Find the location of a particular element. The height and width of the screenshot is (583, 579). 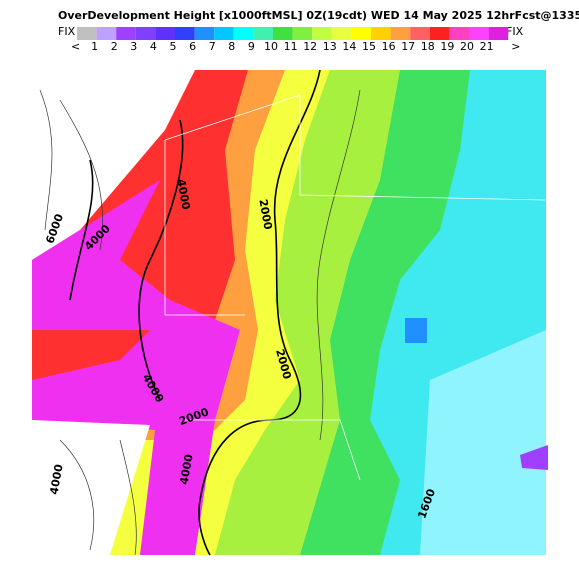

colorbar-label: 2 is located at coordinates (114, 46).